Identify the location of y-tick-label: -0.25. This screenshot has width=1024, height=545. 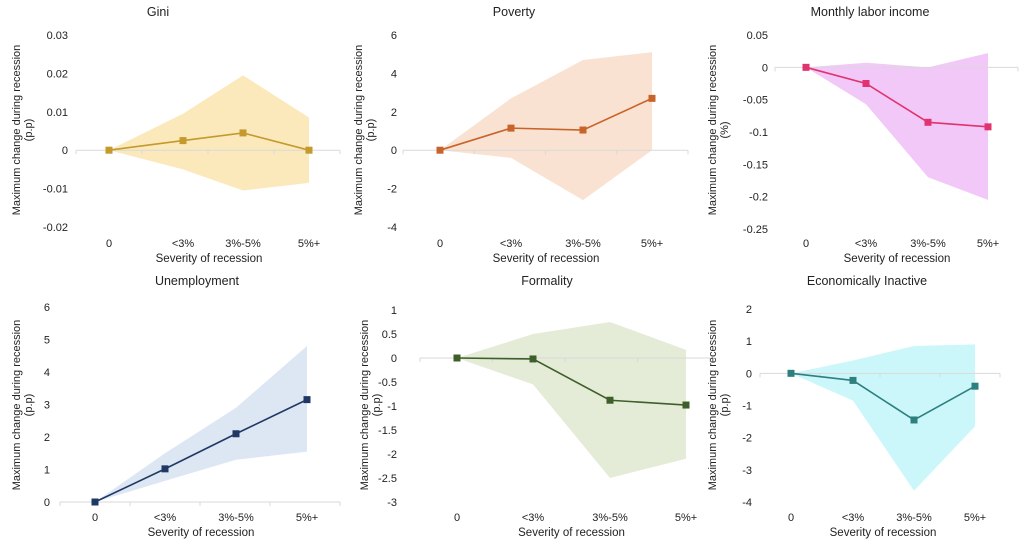
(755, 230).